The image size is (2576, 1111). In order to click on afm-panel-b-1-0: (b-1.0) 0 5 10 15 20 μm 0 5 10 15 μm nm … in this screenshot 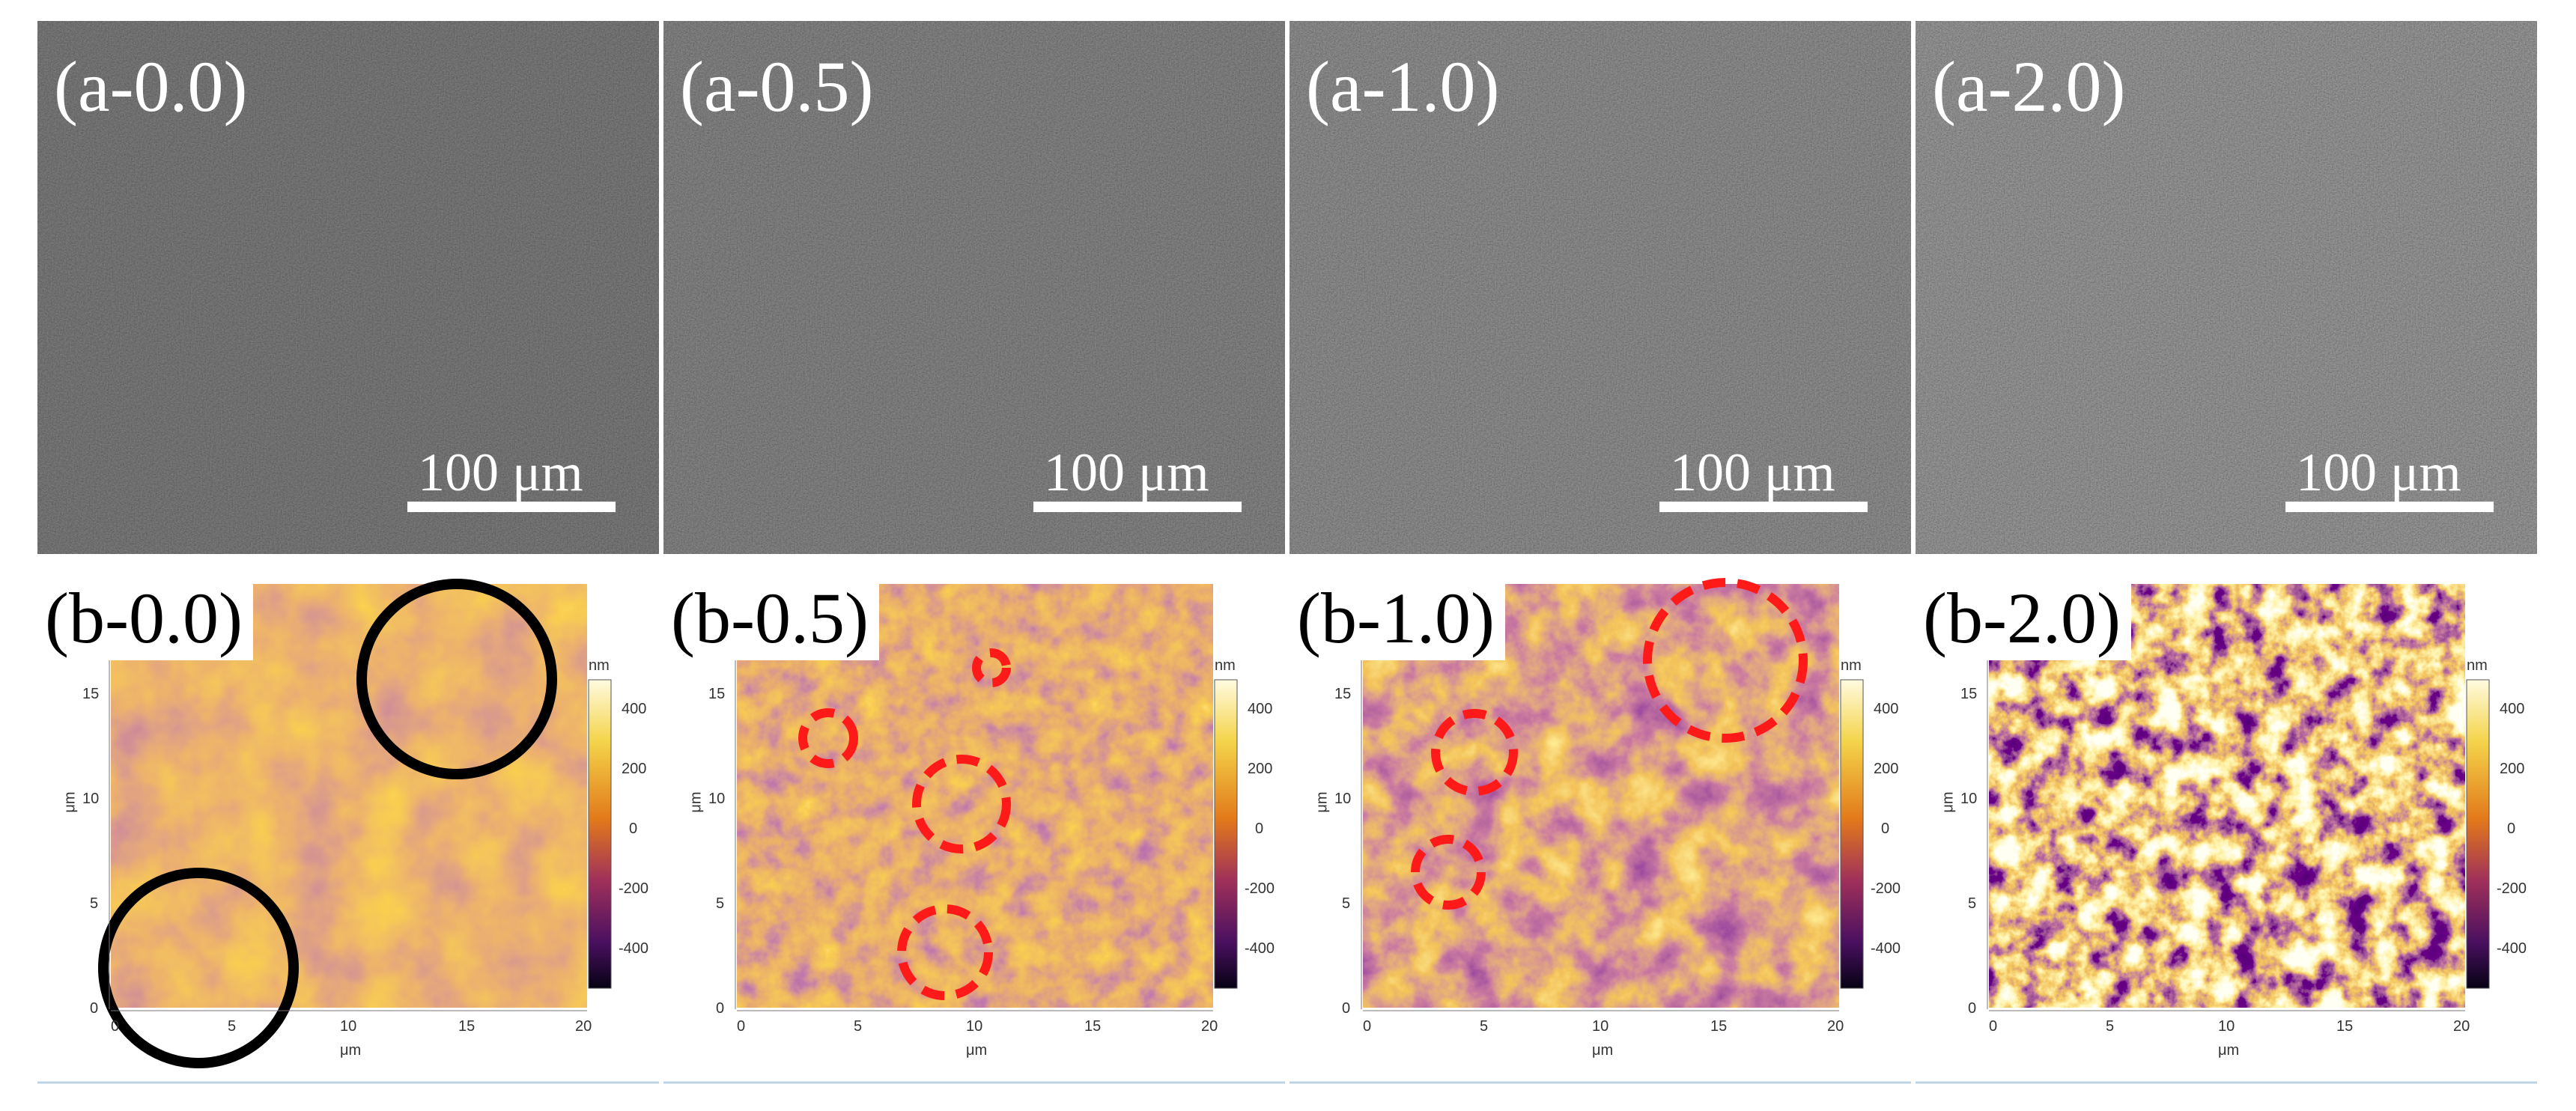, I will do `click(1600, 831)`.